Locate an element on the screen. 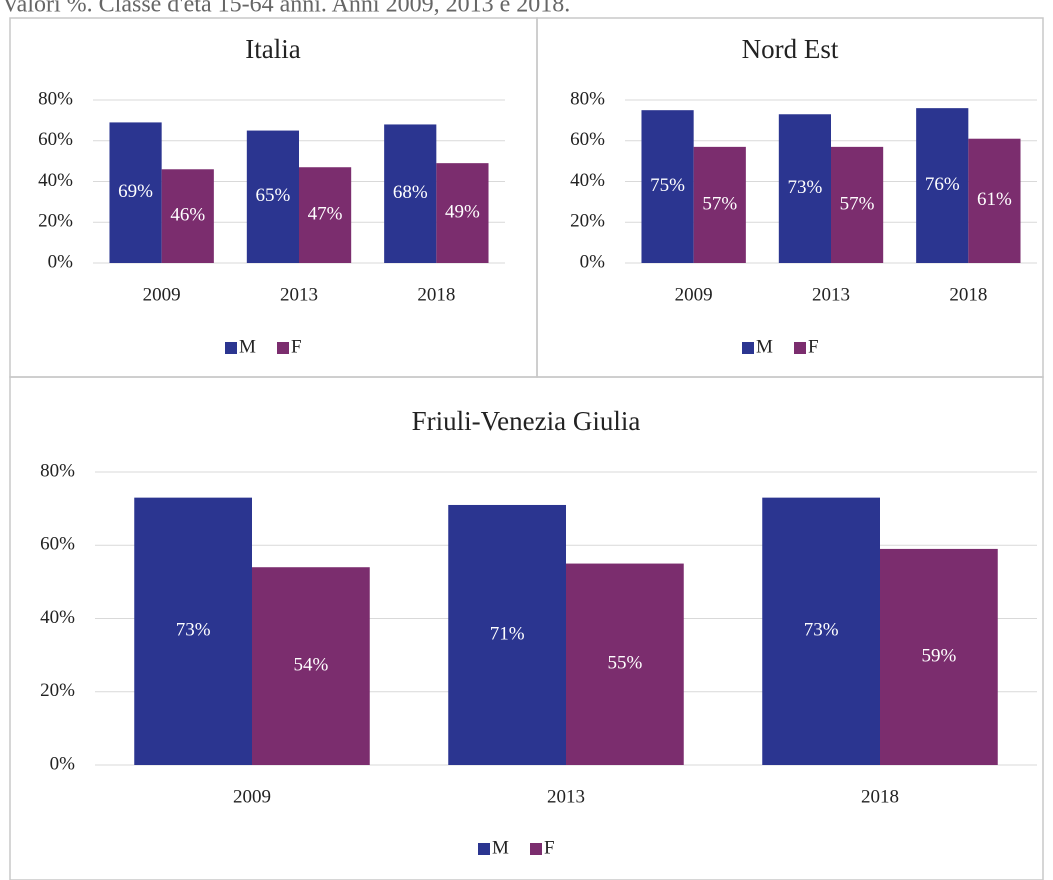 The height and width of the screenshot is (880, 1053). chart-title: Nord Est is located at coordinates (790, 49).